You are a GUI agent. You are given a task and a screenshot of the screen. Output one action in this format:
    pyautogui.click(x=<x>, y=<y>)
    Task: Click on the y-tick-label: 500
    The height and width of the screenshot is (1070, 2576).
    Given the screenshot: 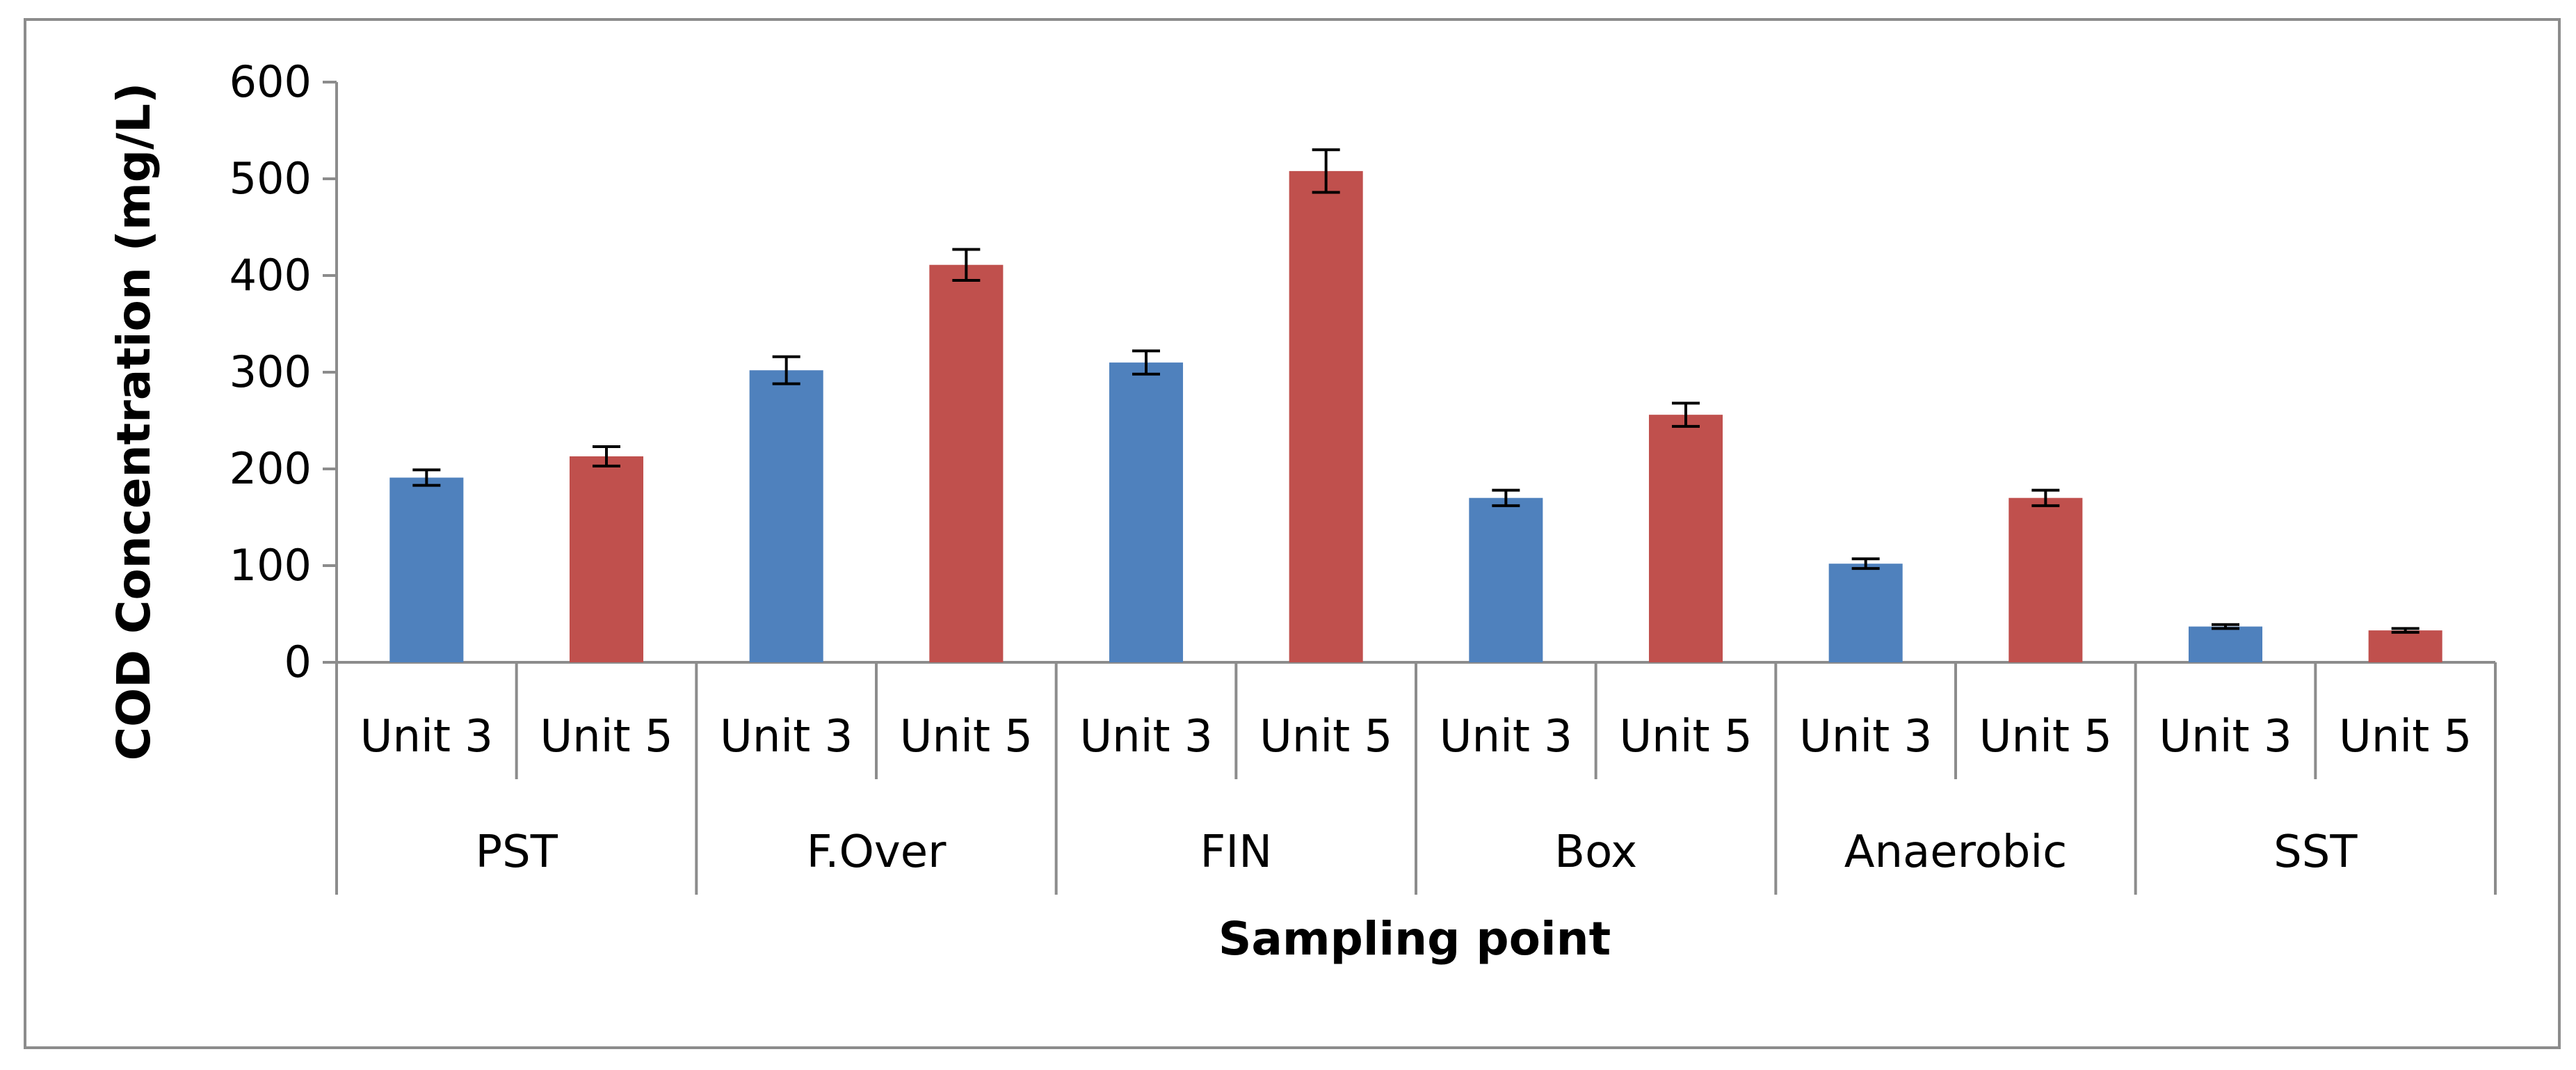 What is the action you would take?
    pyautogui.click(x=271, y=178)
    